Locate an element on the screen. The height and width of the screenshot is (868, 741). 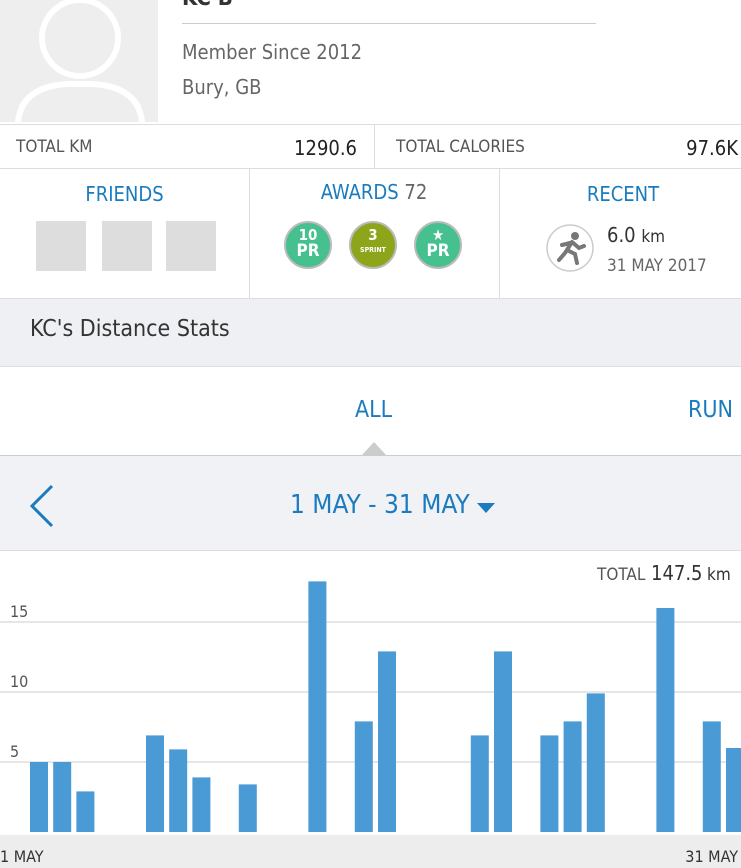
total-label: TOTAL is located at coordinates (621, 575).